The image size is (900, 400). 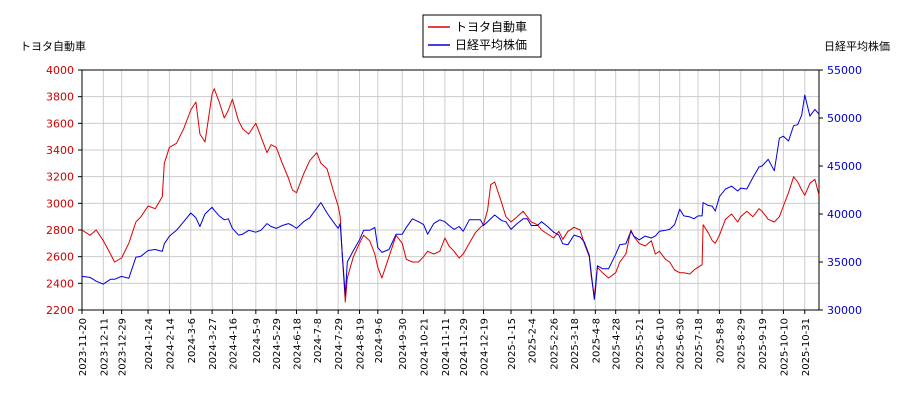 I want to click on x-tick-label: 2023-12-29, so click(x=123, y=347).